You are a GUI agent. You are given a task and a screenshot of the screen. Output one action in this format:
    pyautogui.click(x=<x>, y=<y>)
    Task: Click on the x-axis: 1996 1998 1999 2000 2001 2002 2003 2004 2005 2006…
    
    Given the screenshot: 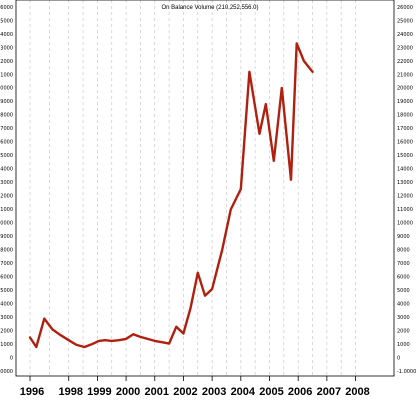 What is the action you would take?
    pyautogui.click(x=195, y=387)
    